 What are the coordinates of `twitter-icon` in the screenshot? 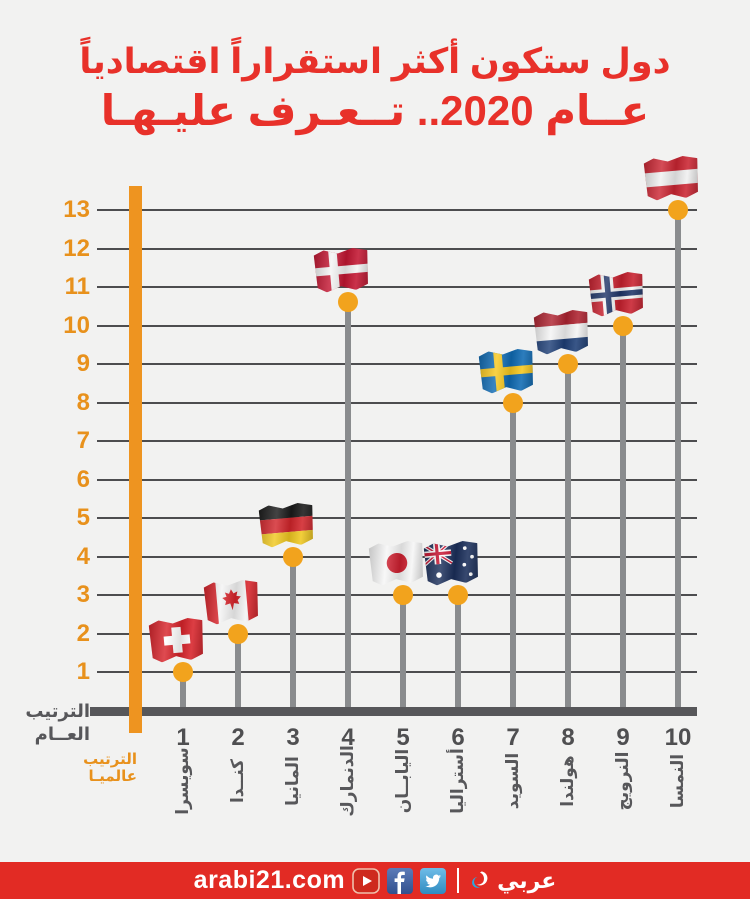 It's located at (433, 880).